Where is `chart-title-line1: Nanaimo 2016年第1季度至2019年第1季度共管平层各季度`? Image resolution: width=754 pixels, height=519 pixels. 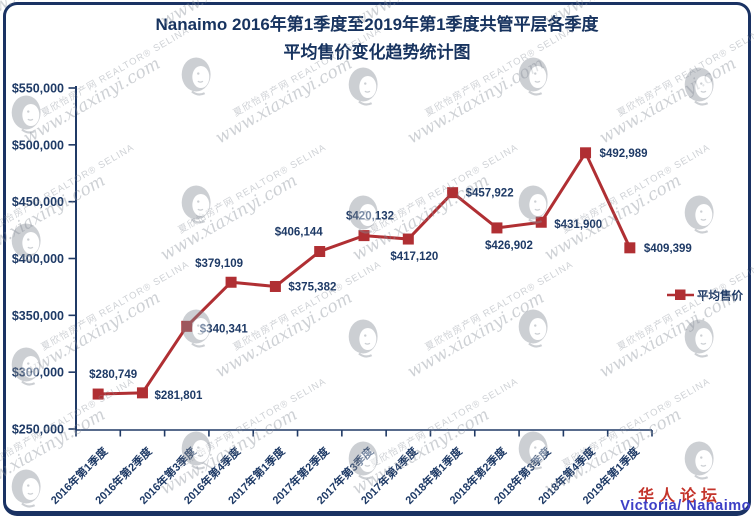 chart-title-line1: Nanaimo 2016年第1季度至2019年第1季度共管平层各季度 is located at coordinates (377, 24).